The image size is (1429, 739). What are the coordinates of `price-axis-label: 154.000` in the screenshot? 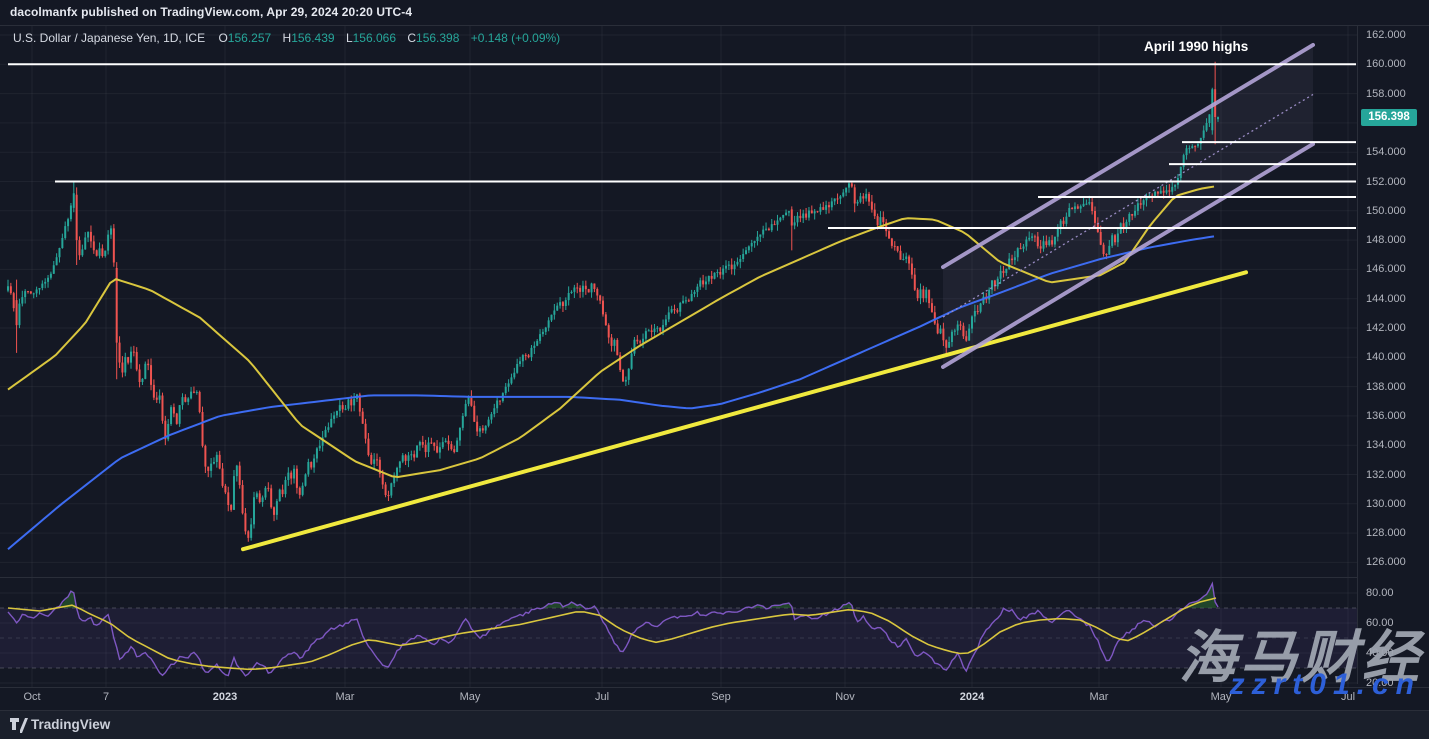 It's located at (1386, 152).